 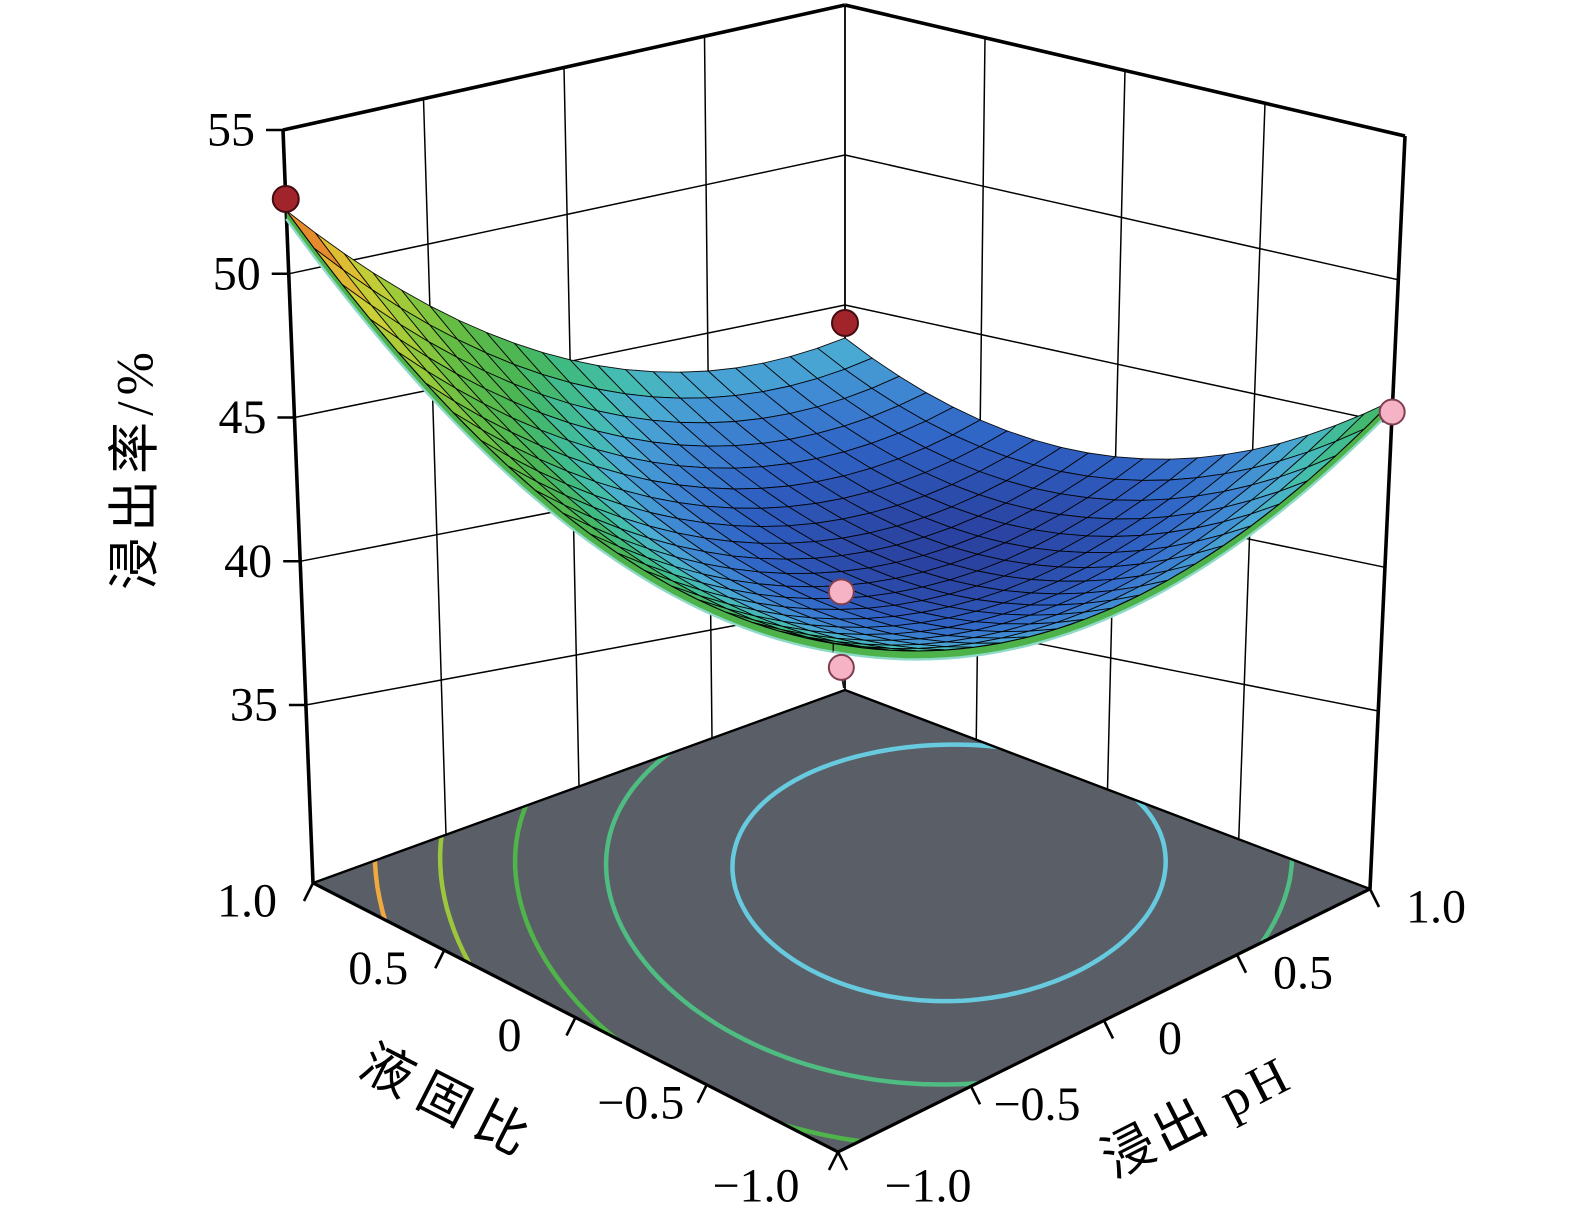 I want to click on floor-back-edges, so click(x=841, y=789).